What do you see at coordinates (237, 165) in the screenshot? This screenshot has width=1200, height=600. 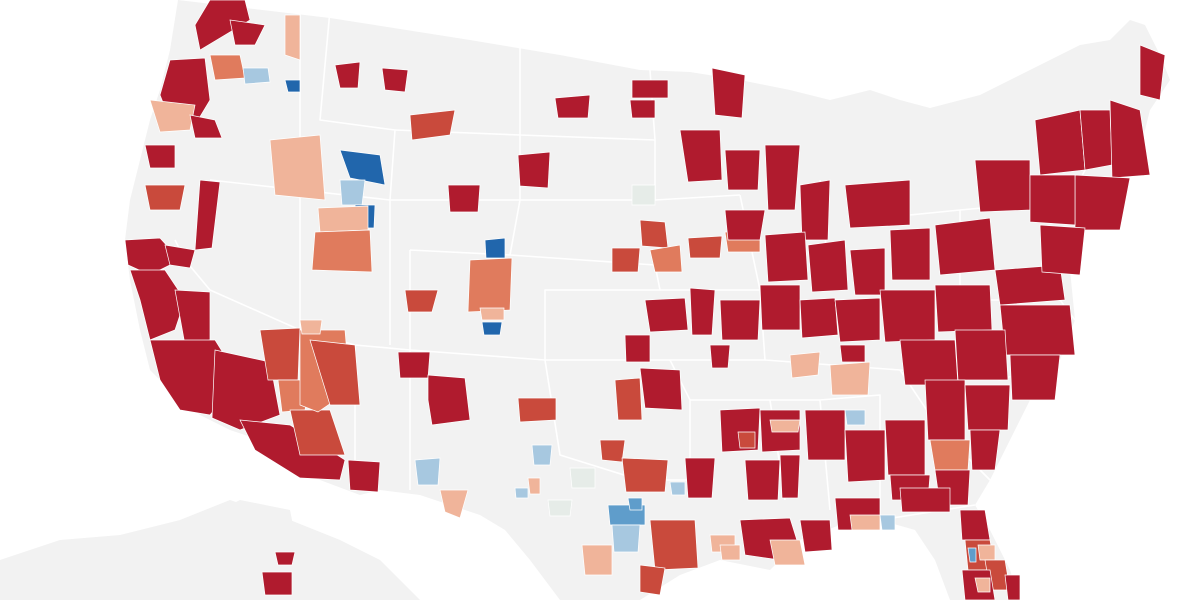 I see `state-border` at bounding box center [237, 165].